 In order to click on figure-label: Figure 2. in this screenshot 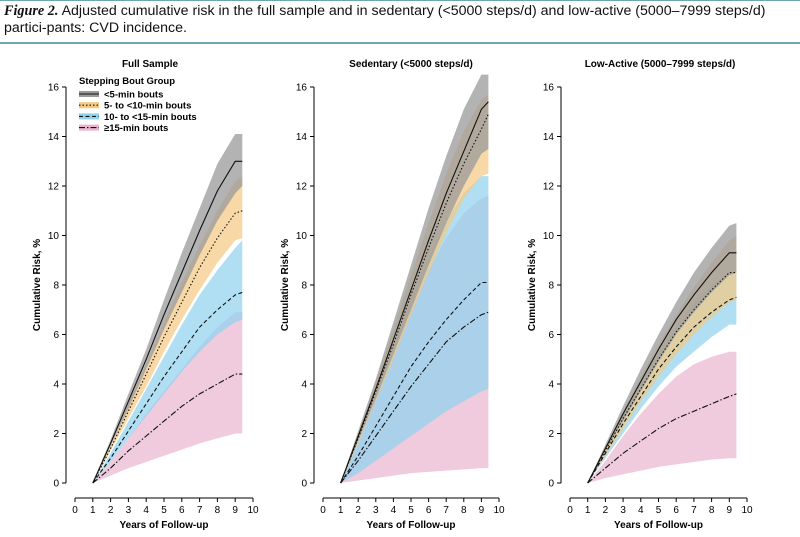, I will do `click(31, 11)`.